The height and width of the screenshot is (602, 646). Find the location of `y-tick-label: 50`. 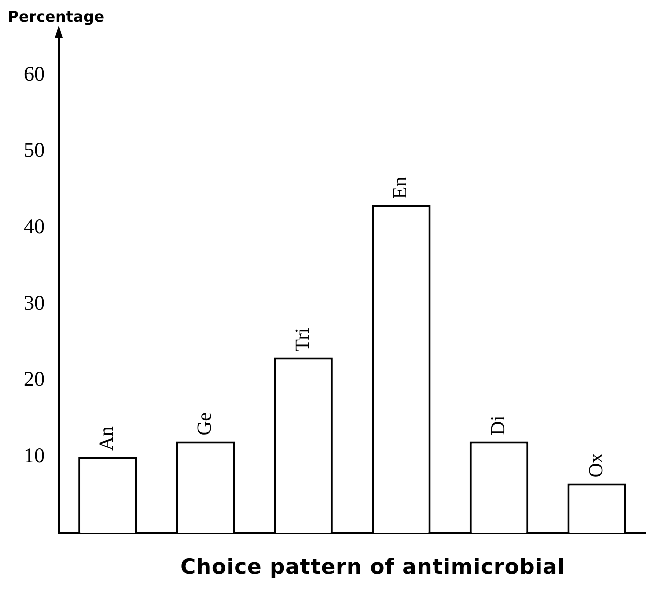

y-tick-label: 50 is located at coordinates (34, 150).